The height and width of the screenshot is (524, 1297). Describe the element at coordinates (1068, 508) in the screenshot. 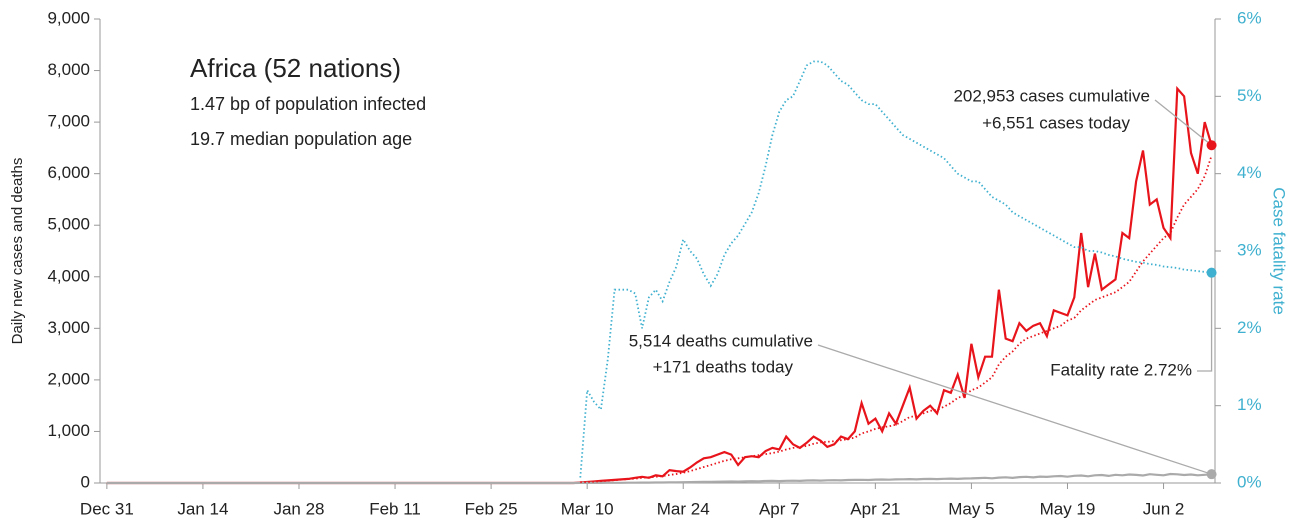

I see `x-tick-label: May 19` at that location.